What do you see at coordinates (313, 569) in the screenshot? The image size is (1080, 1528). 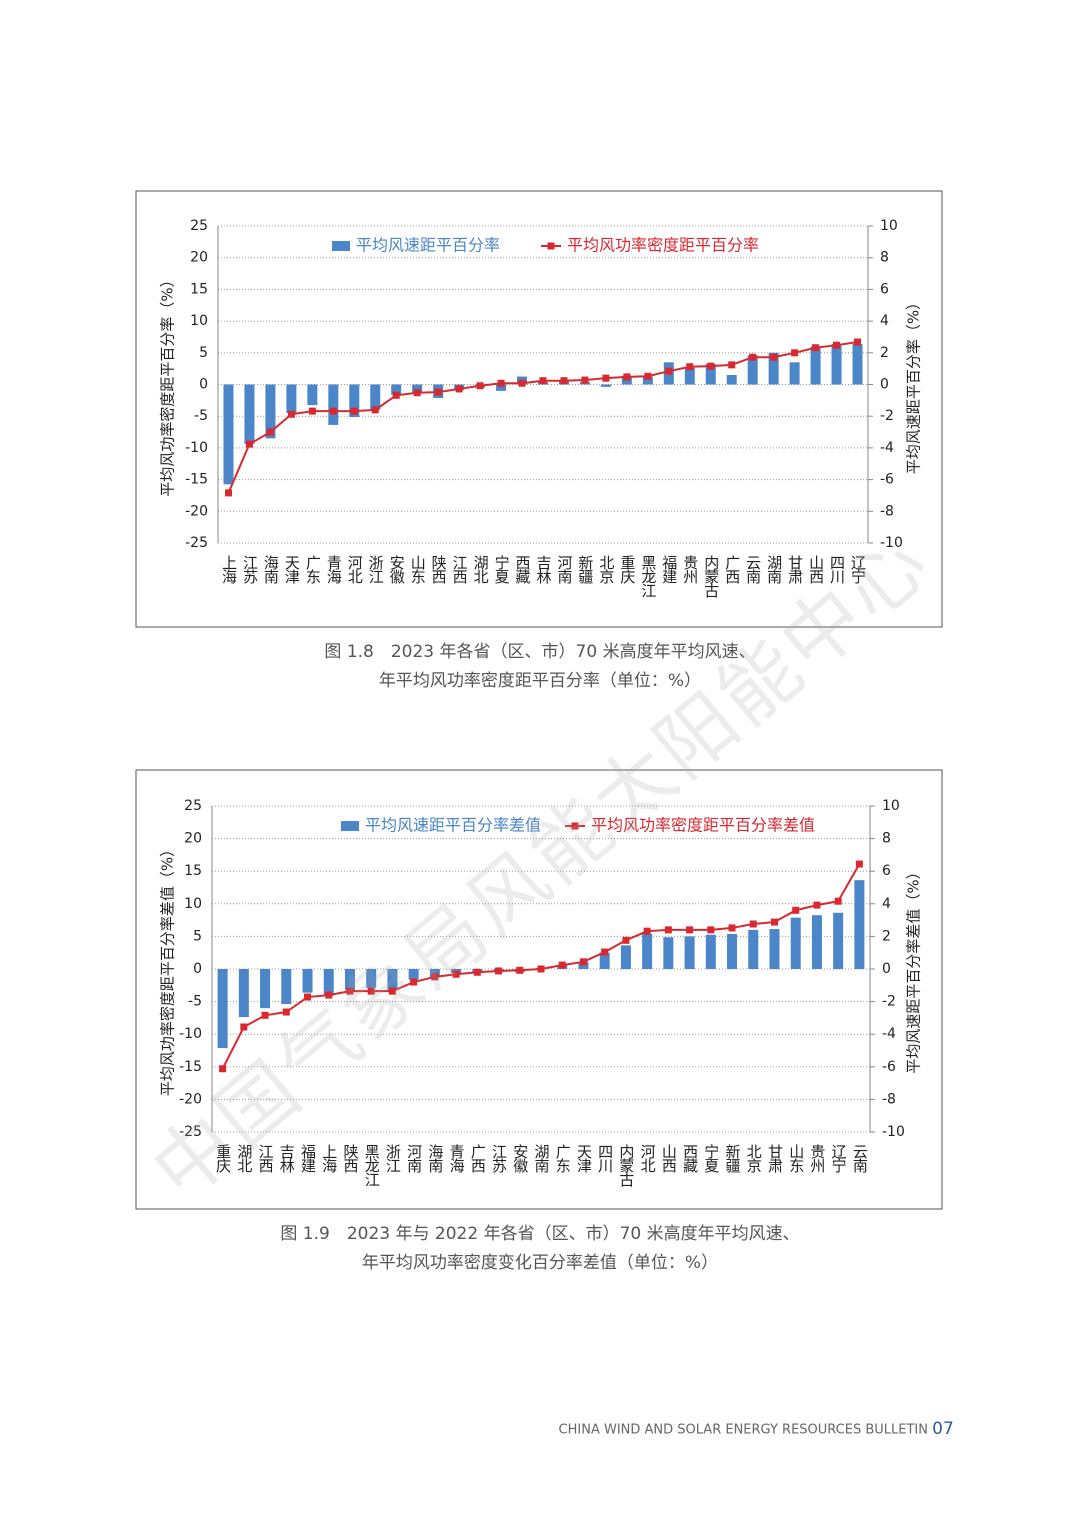 I see `x-tick-label: 广东` at bounding box center [313, 569].